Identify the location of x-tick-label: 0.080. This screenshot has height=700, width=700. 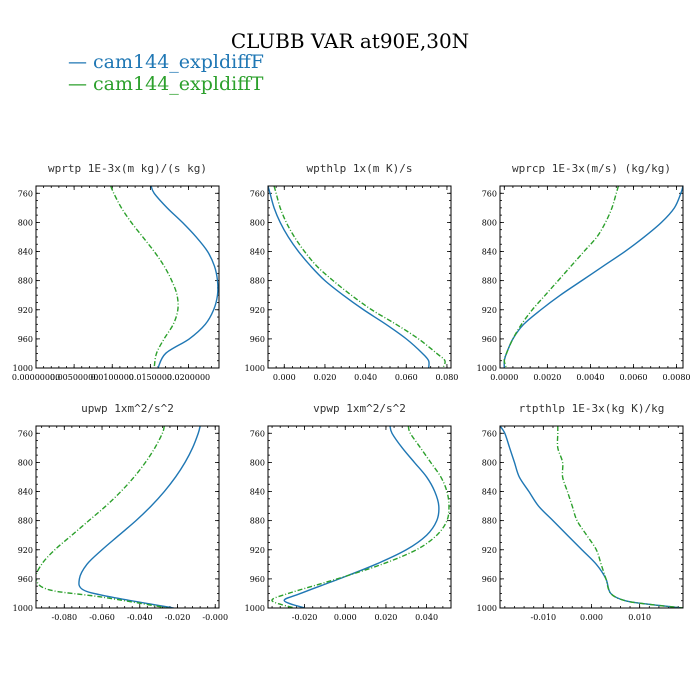
(446, 377).